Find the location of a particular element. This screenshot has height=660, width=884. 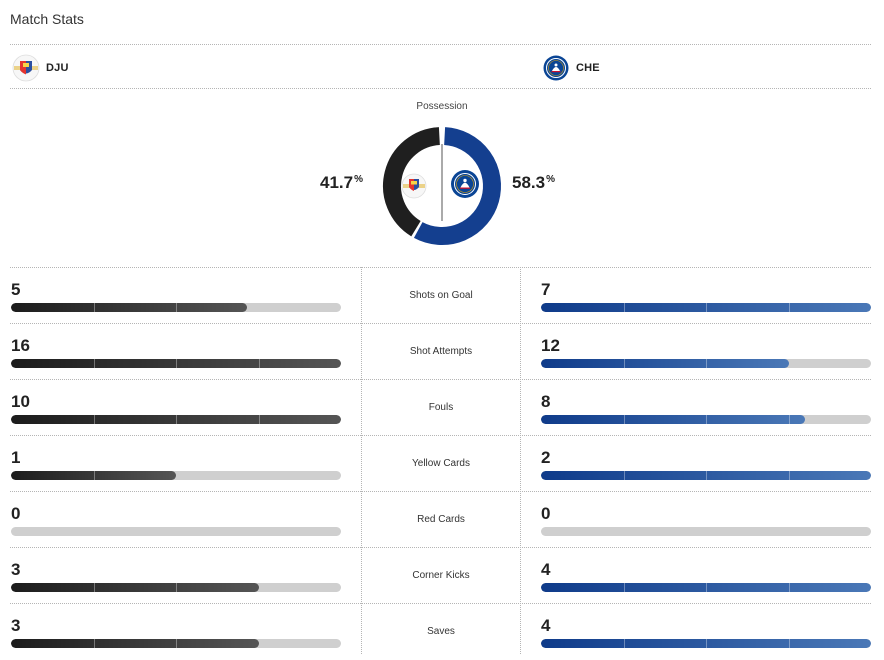

home-team-abbr: DJU is located at coordinates (57, 68).